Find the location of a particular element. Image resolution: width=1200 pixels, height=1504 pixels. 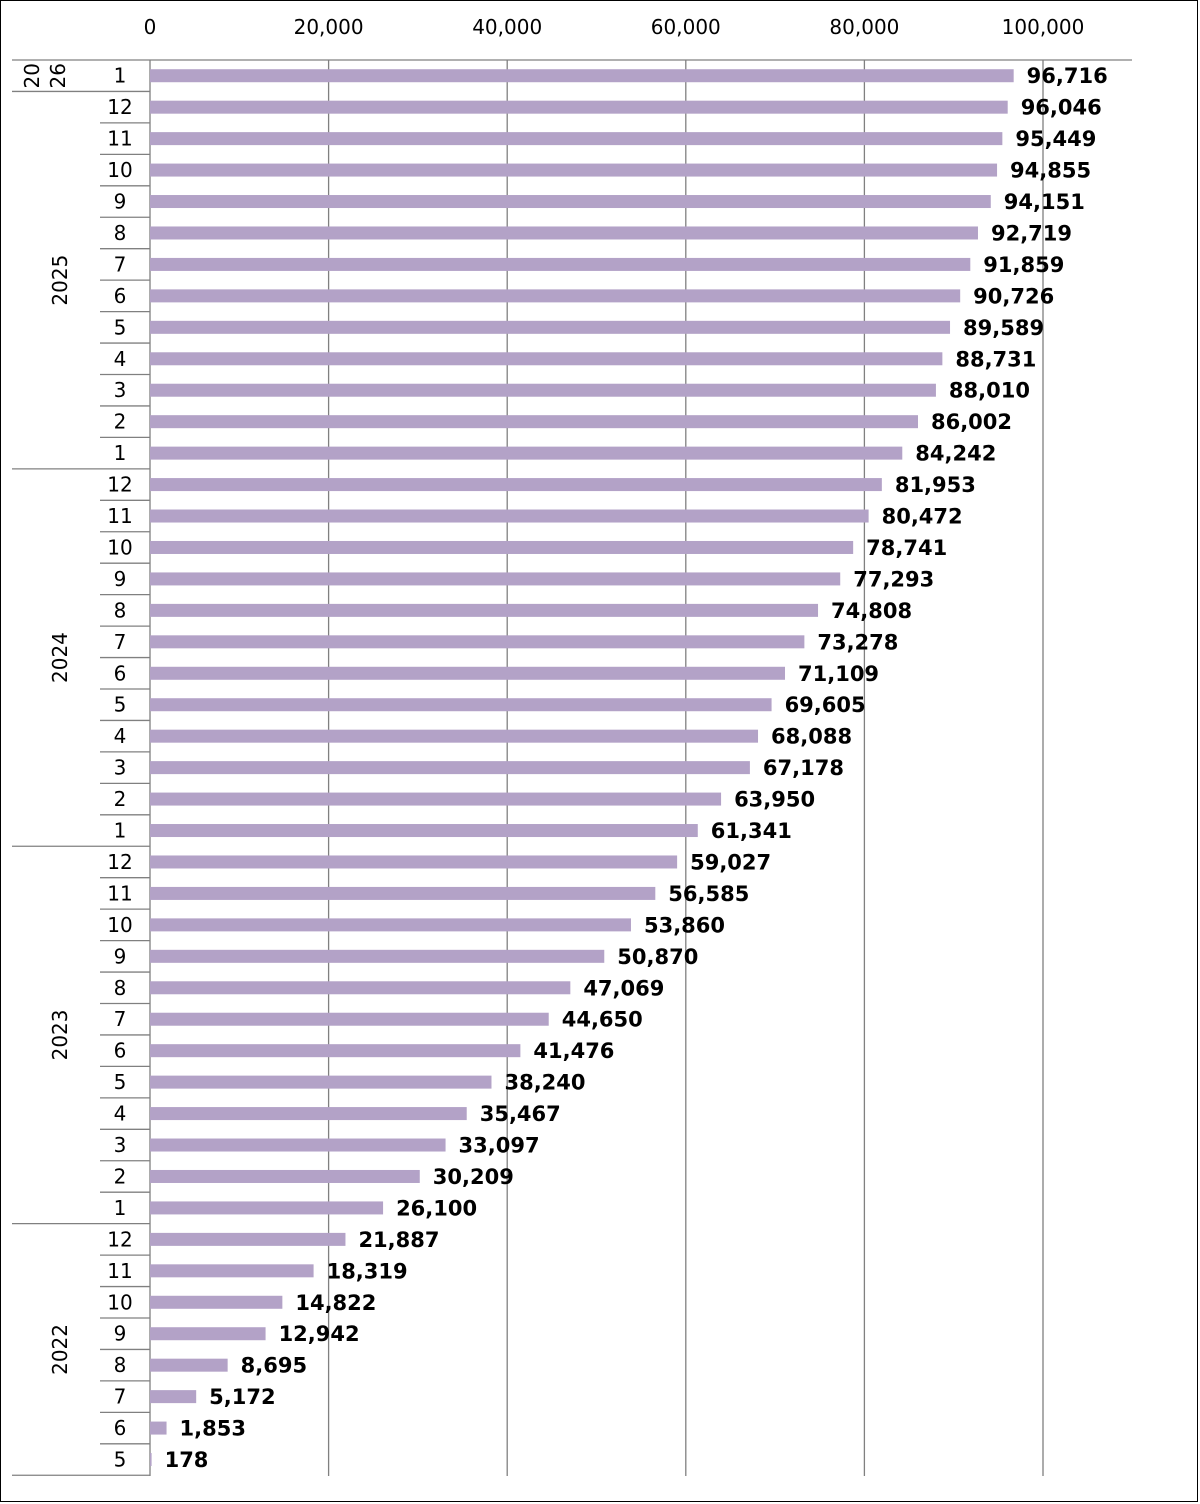

data-label: 50,870 is located at coordinates (657, 957).